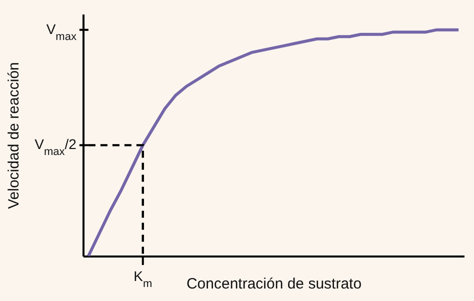 The image size is (474, 301). What do you see at coordinates (55, 147) in the screenshot?
I see `ref-line-label: V$_{max}$/2` at bounding box center [55, 147].